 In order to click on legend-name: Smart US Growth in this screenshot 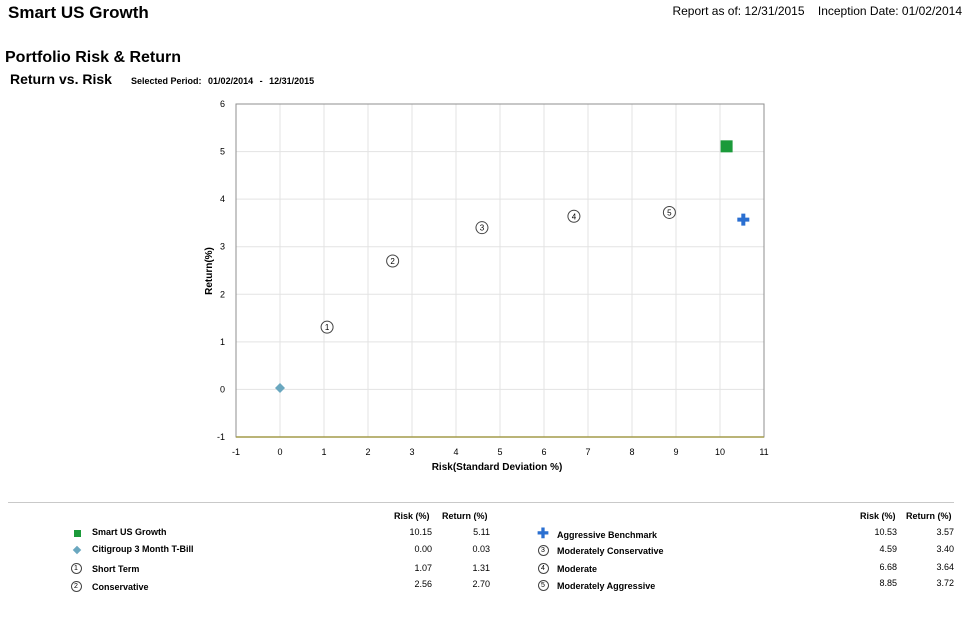, I will do `click(129, 532)`.